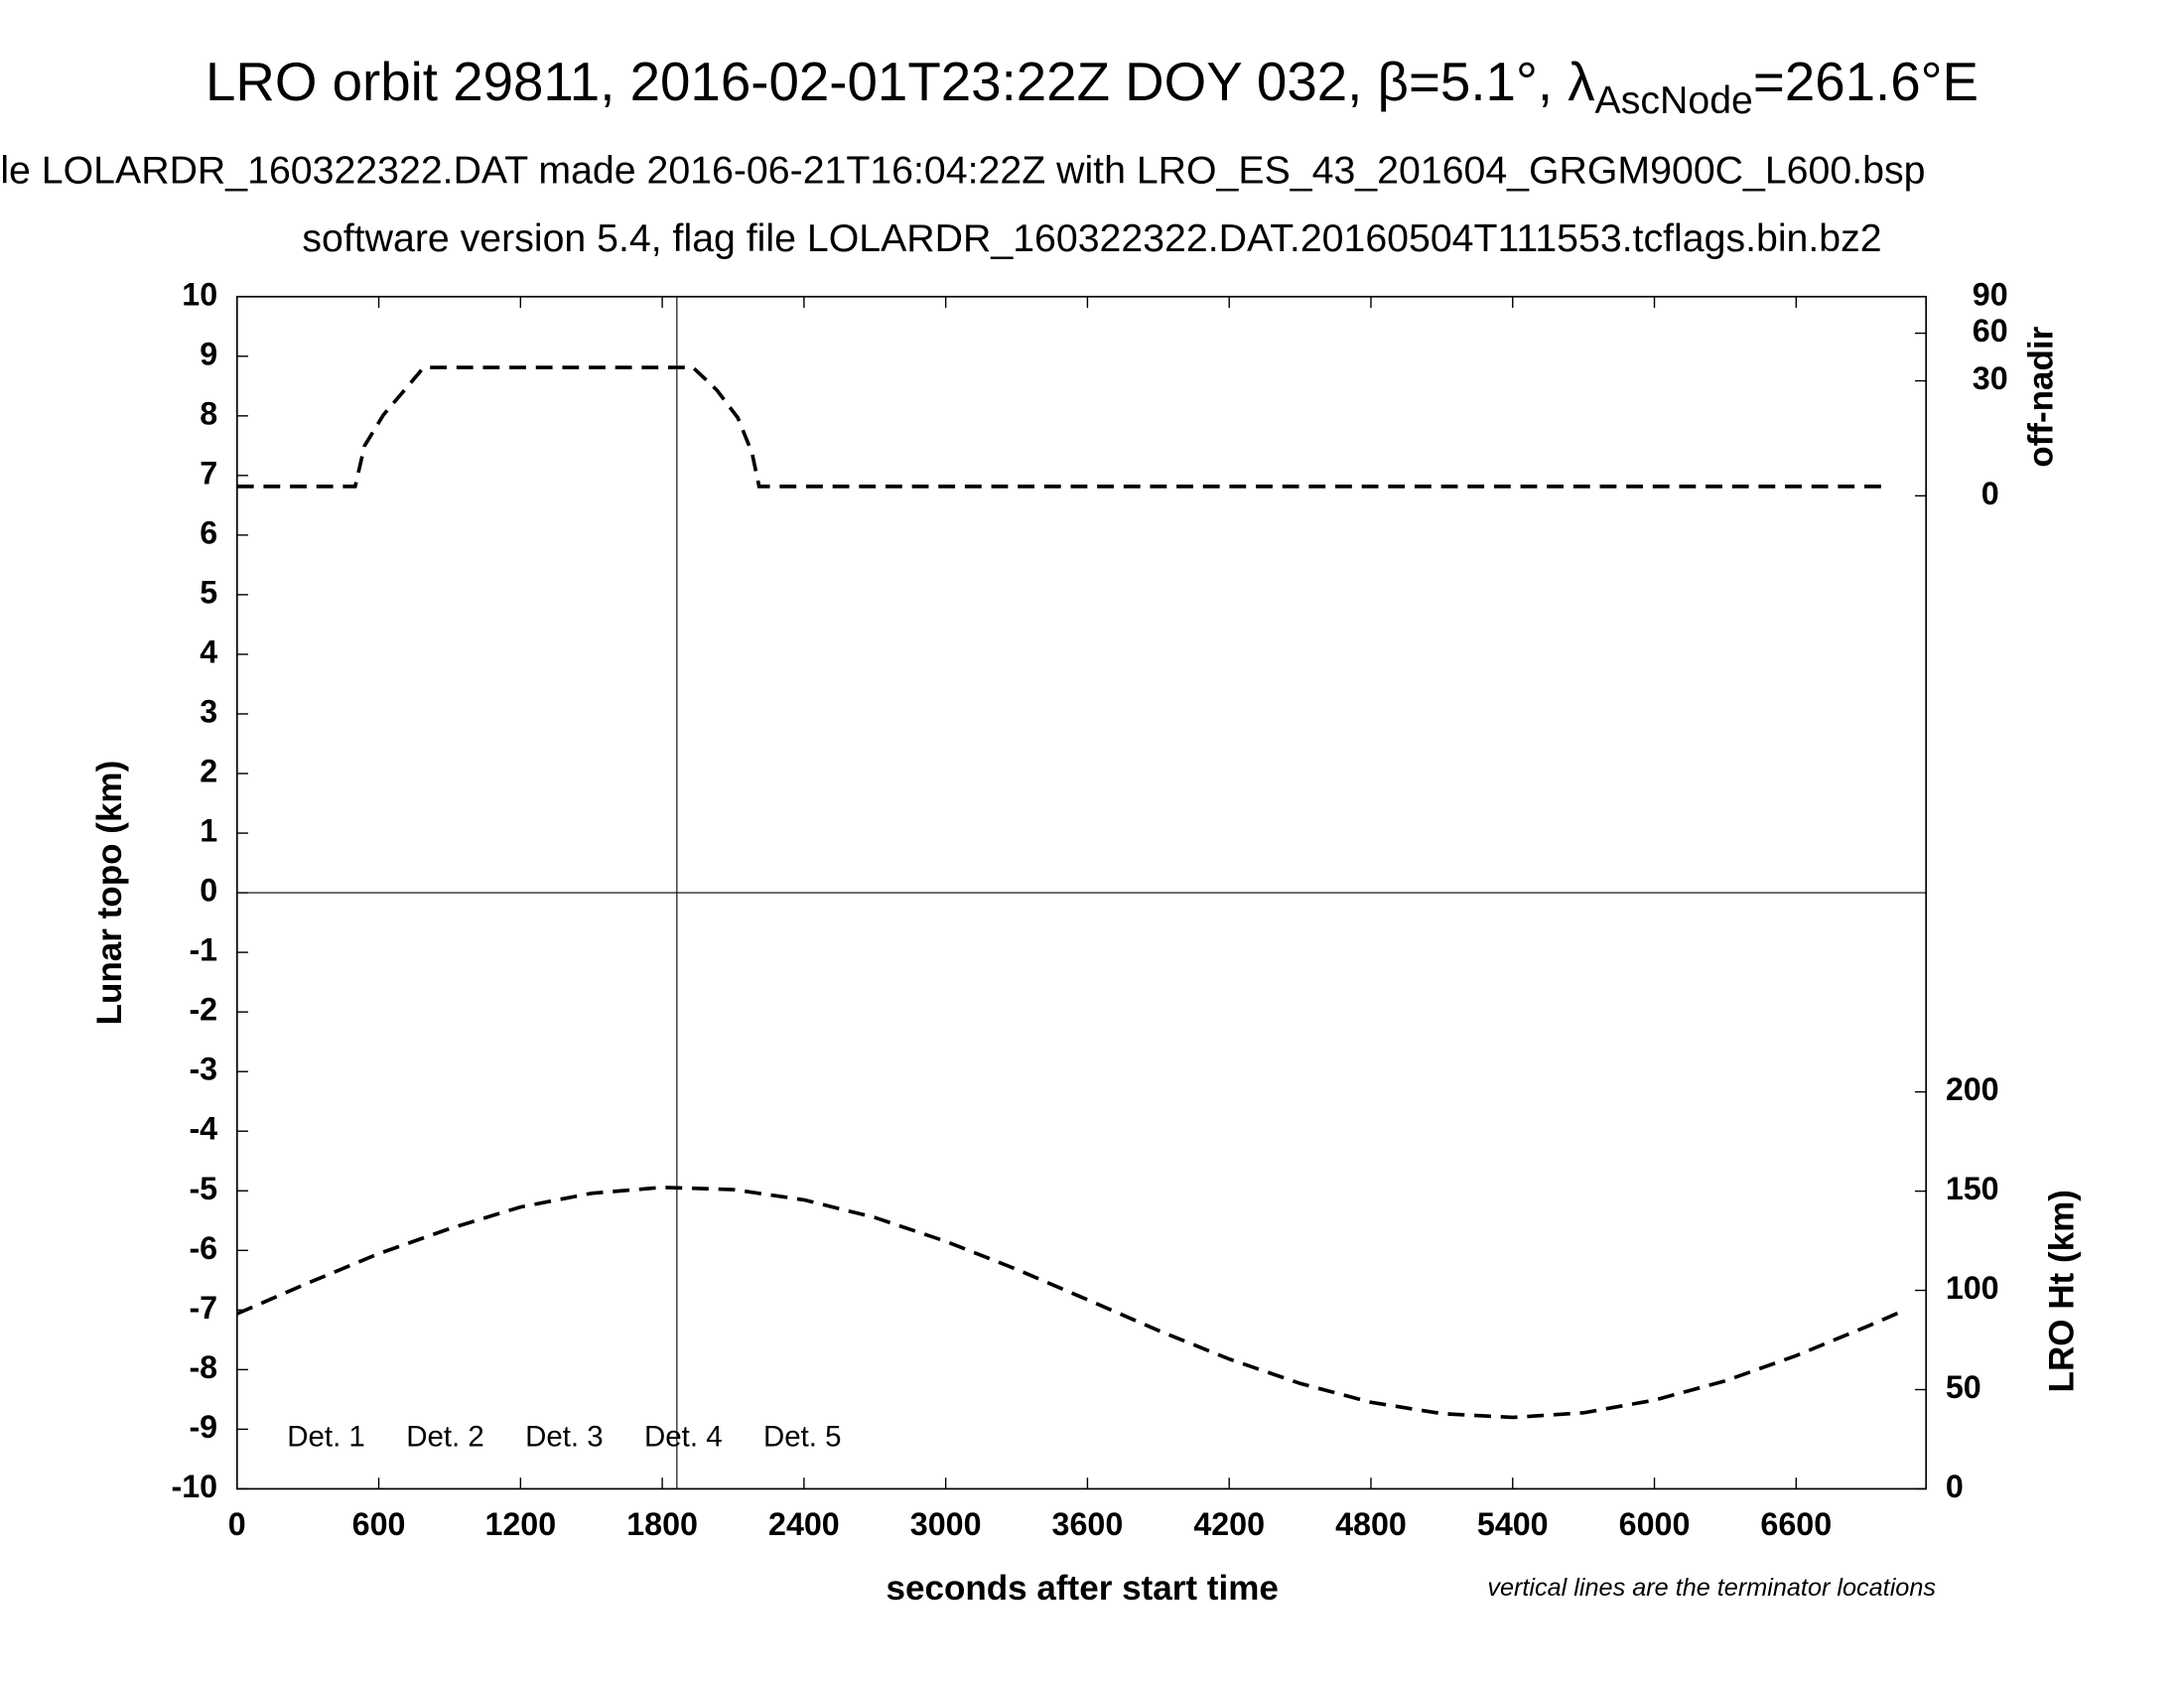 This screenshot has width=2184, height=1688. What do you see at coordinates (1229, 1524) in the screenshot?
I see `x-tick-label: 4200` at bounding box center [1229, 1524].